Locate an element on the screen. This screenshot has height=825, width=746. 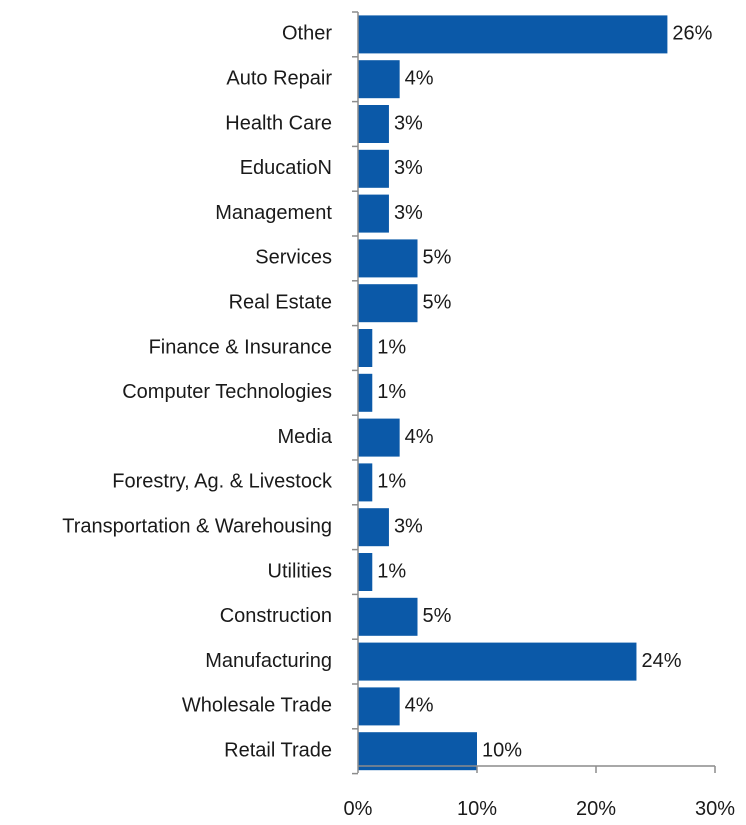
value-label-0: 26% is located at coordinates (692, 34).